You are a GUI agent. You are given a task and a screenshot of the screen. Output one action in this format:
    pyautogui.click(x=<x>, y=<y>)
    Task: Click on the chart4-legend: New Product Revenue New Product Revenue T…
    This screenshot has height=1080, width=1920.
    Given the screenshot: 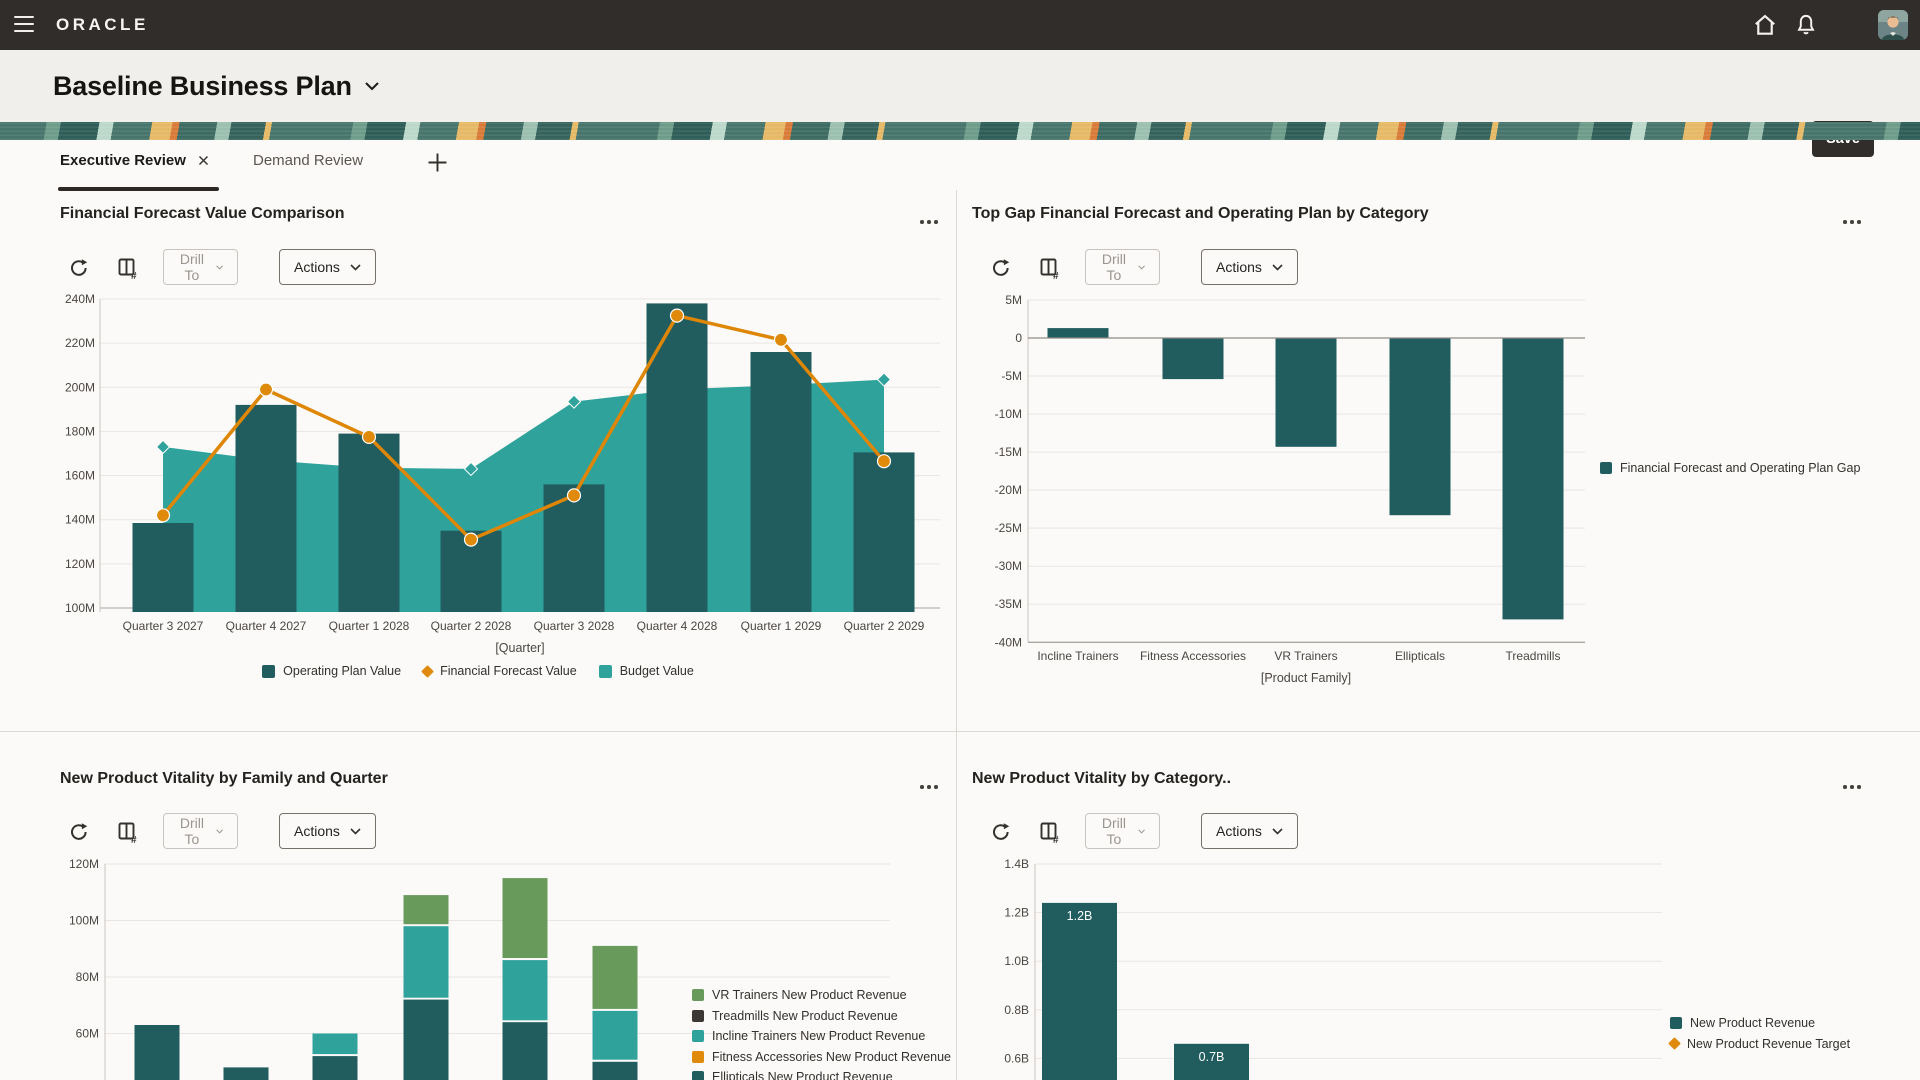 What is the action you would take?
    pyautogui.click(x=1759, y=1036)
    